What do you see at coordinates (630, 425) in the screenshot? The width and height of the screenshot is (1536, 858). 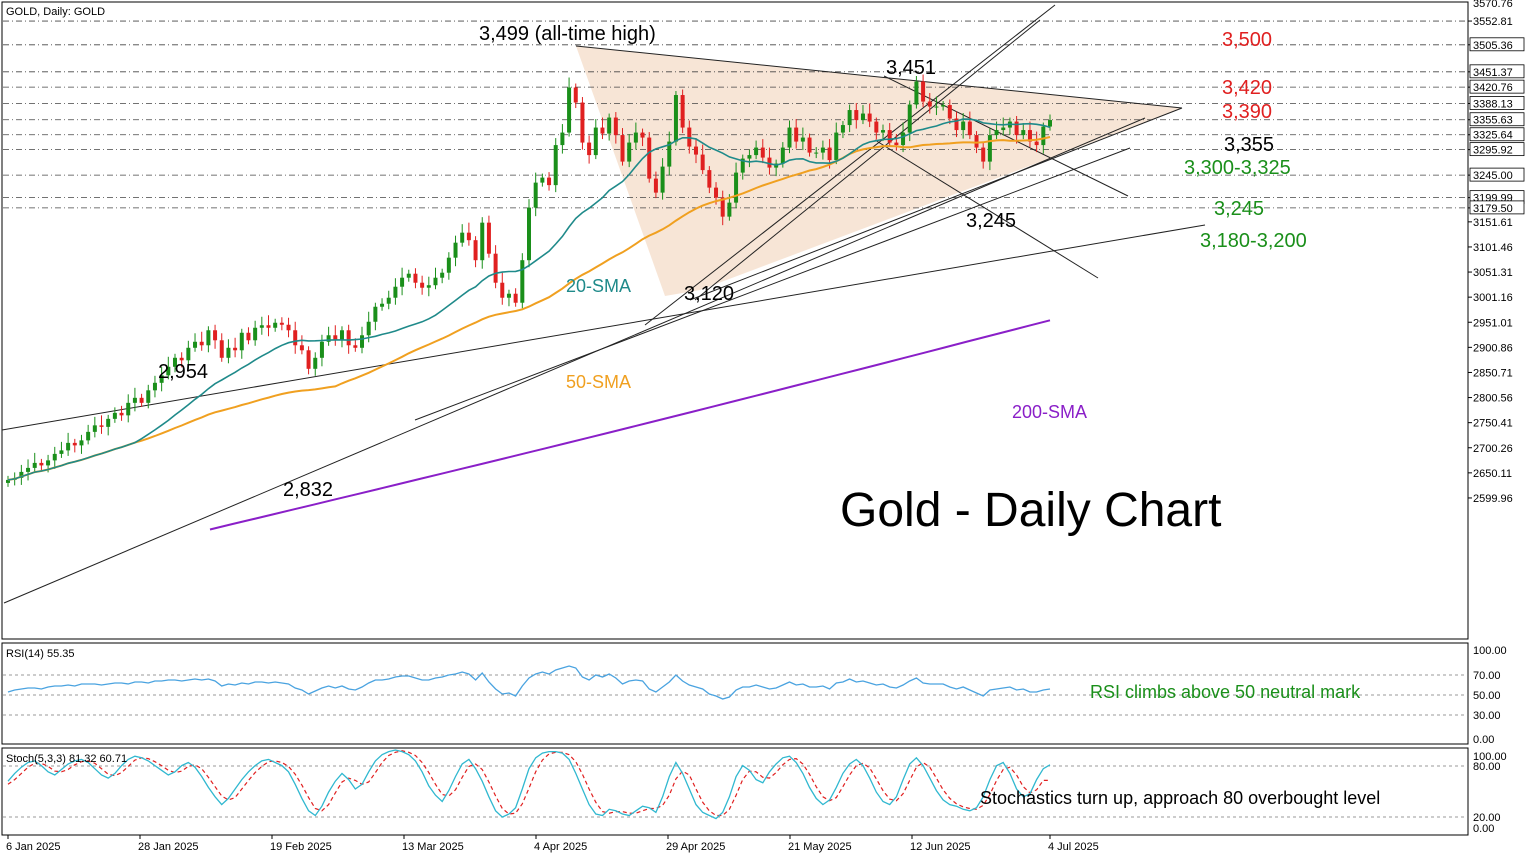 I see `sma200-line` at bounding box center [630, 425].